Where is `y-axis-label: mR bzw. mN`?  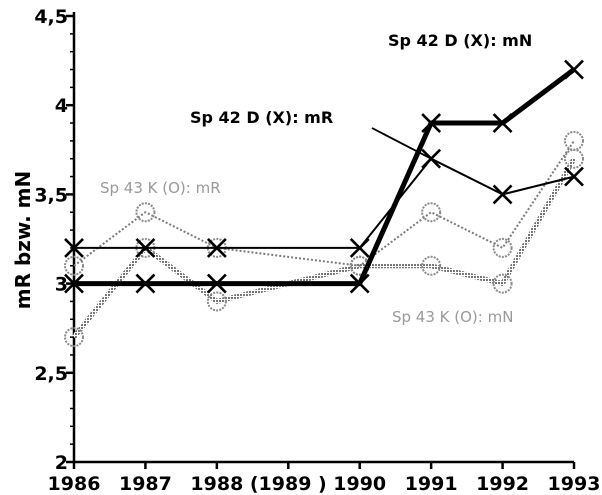 y-axis-label: mR bzw. mN is located at coordinates (23, 240).